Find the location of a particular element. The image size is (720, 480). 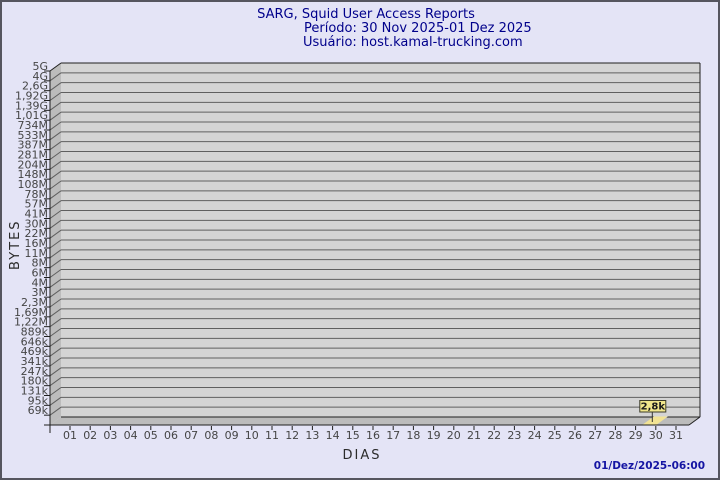

y-tick-label: 1,92G is located at coordinates (31, 96).